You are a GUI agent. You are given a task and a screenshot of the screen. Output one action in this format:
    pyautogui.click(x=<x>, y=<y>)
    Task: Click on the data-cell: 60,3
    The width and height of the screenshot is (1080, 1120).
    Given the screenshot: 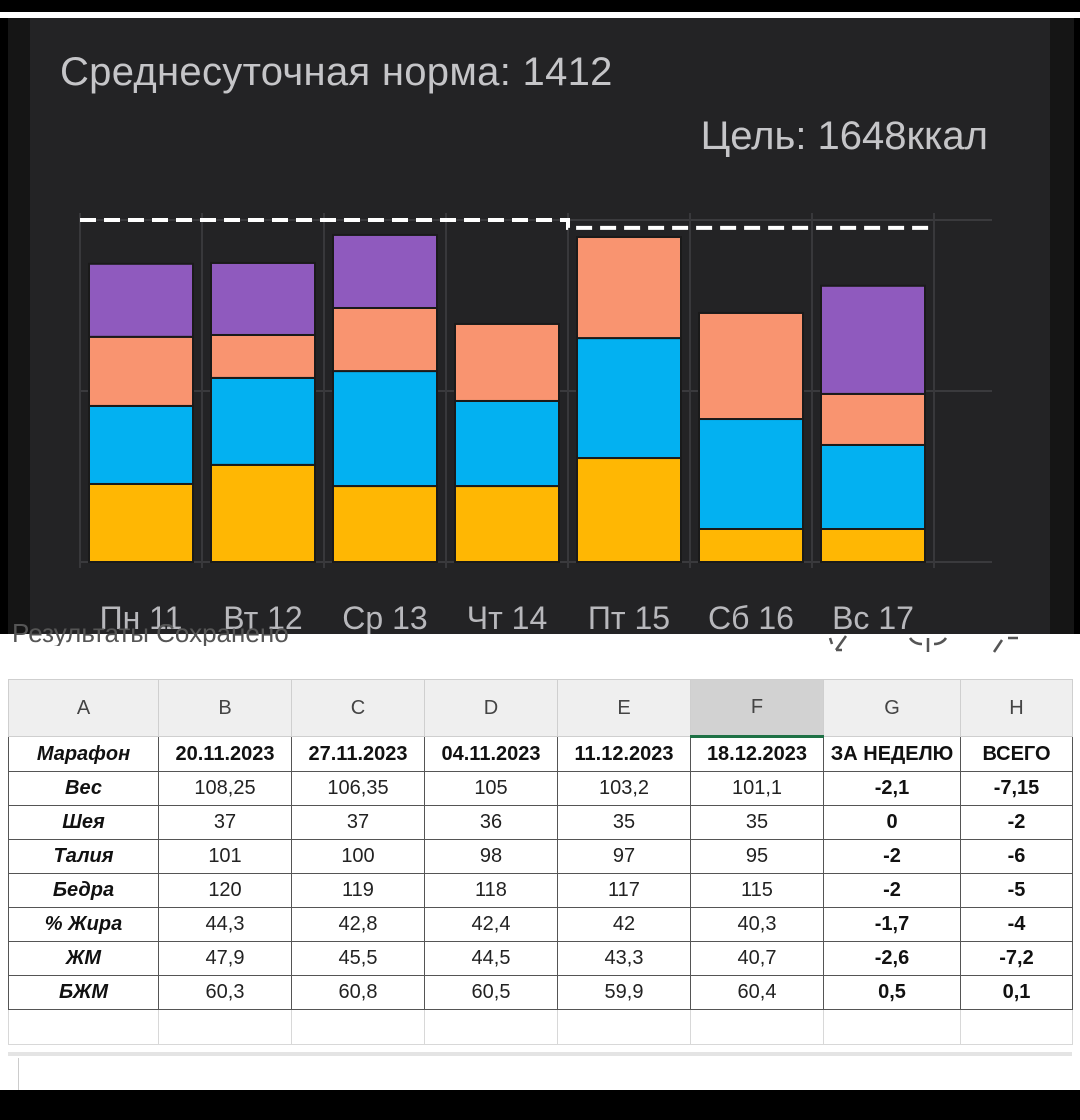 What is the action you would take?
    pyautogui.click(x=225, y=992)
    